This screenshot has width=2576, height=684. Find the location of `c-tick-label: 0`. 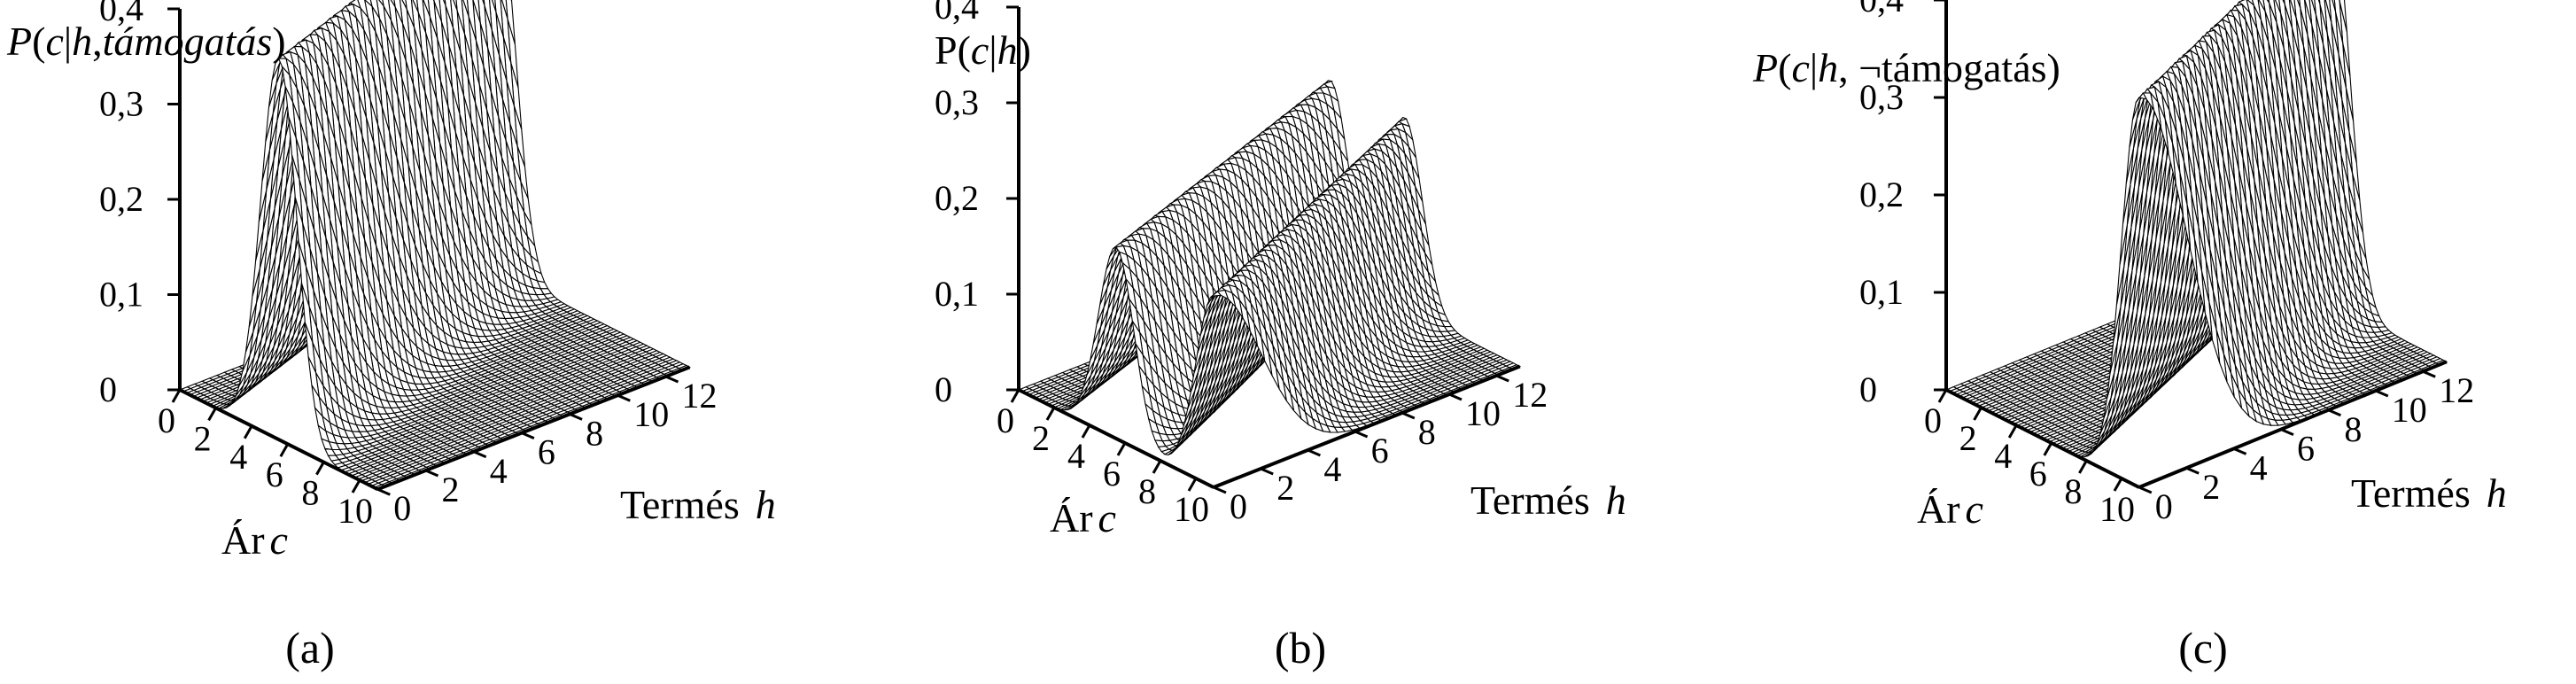

c-tick-label: 0 is located at coordinates (166, 420).